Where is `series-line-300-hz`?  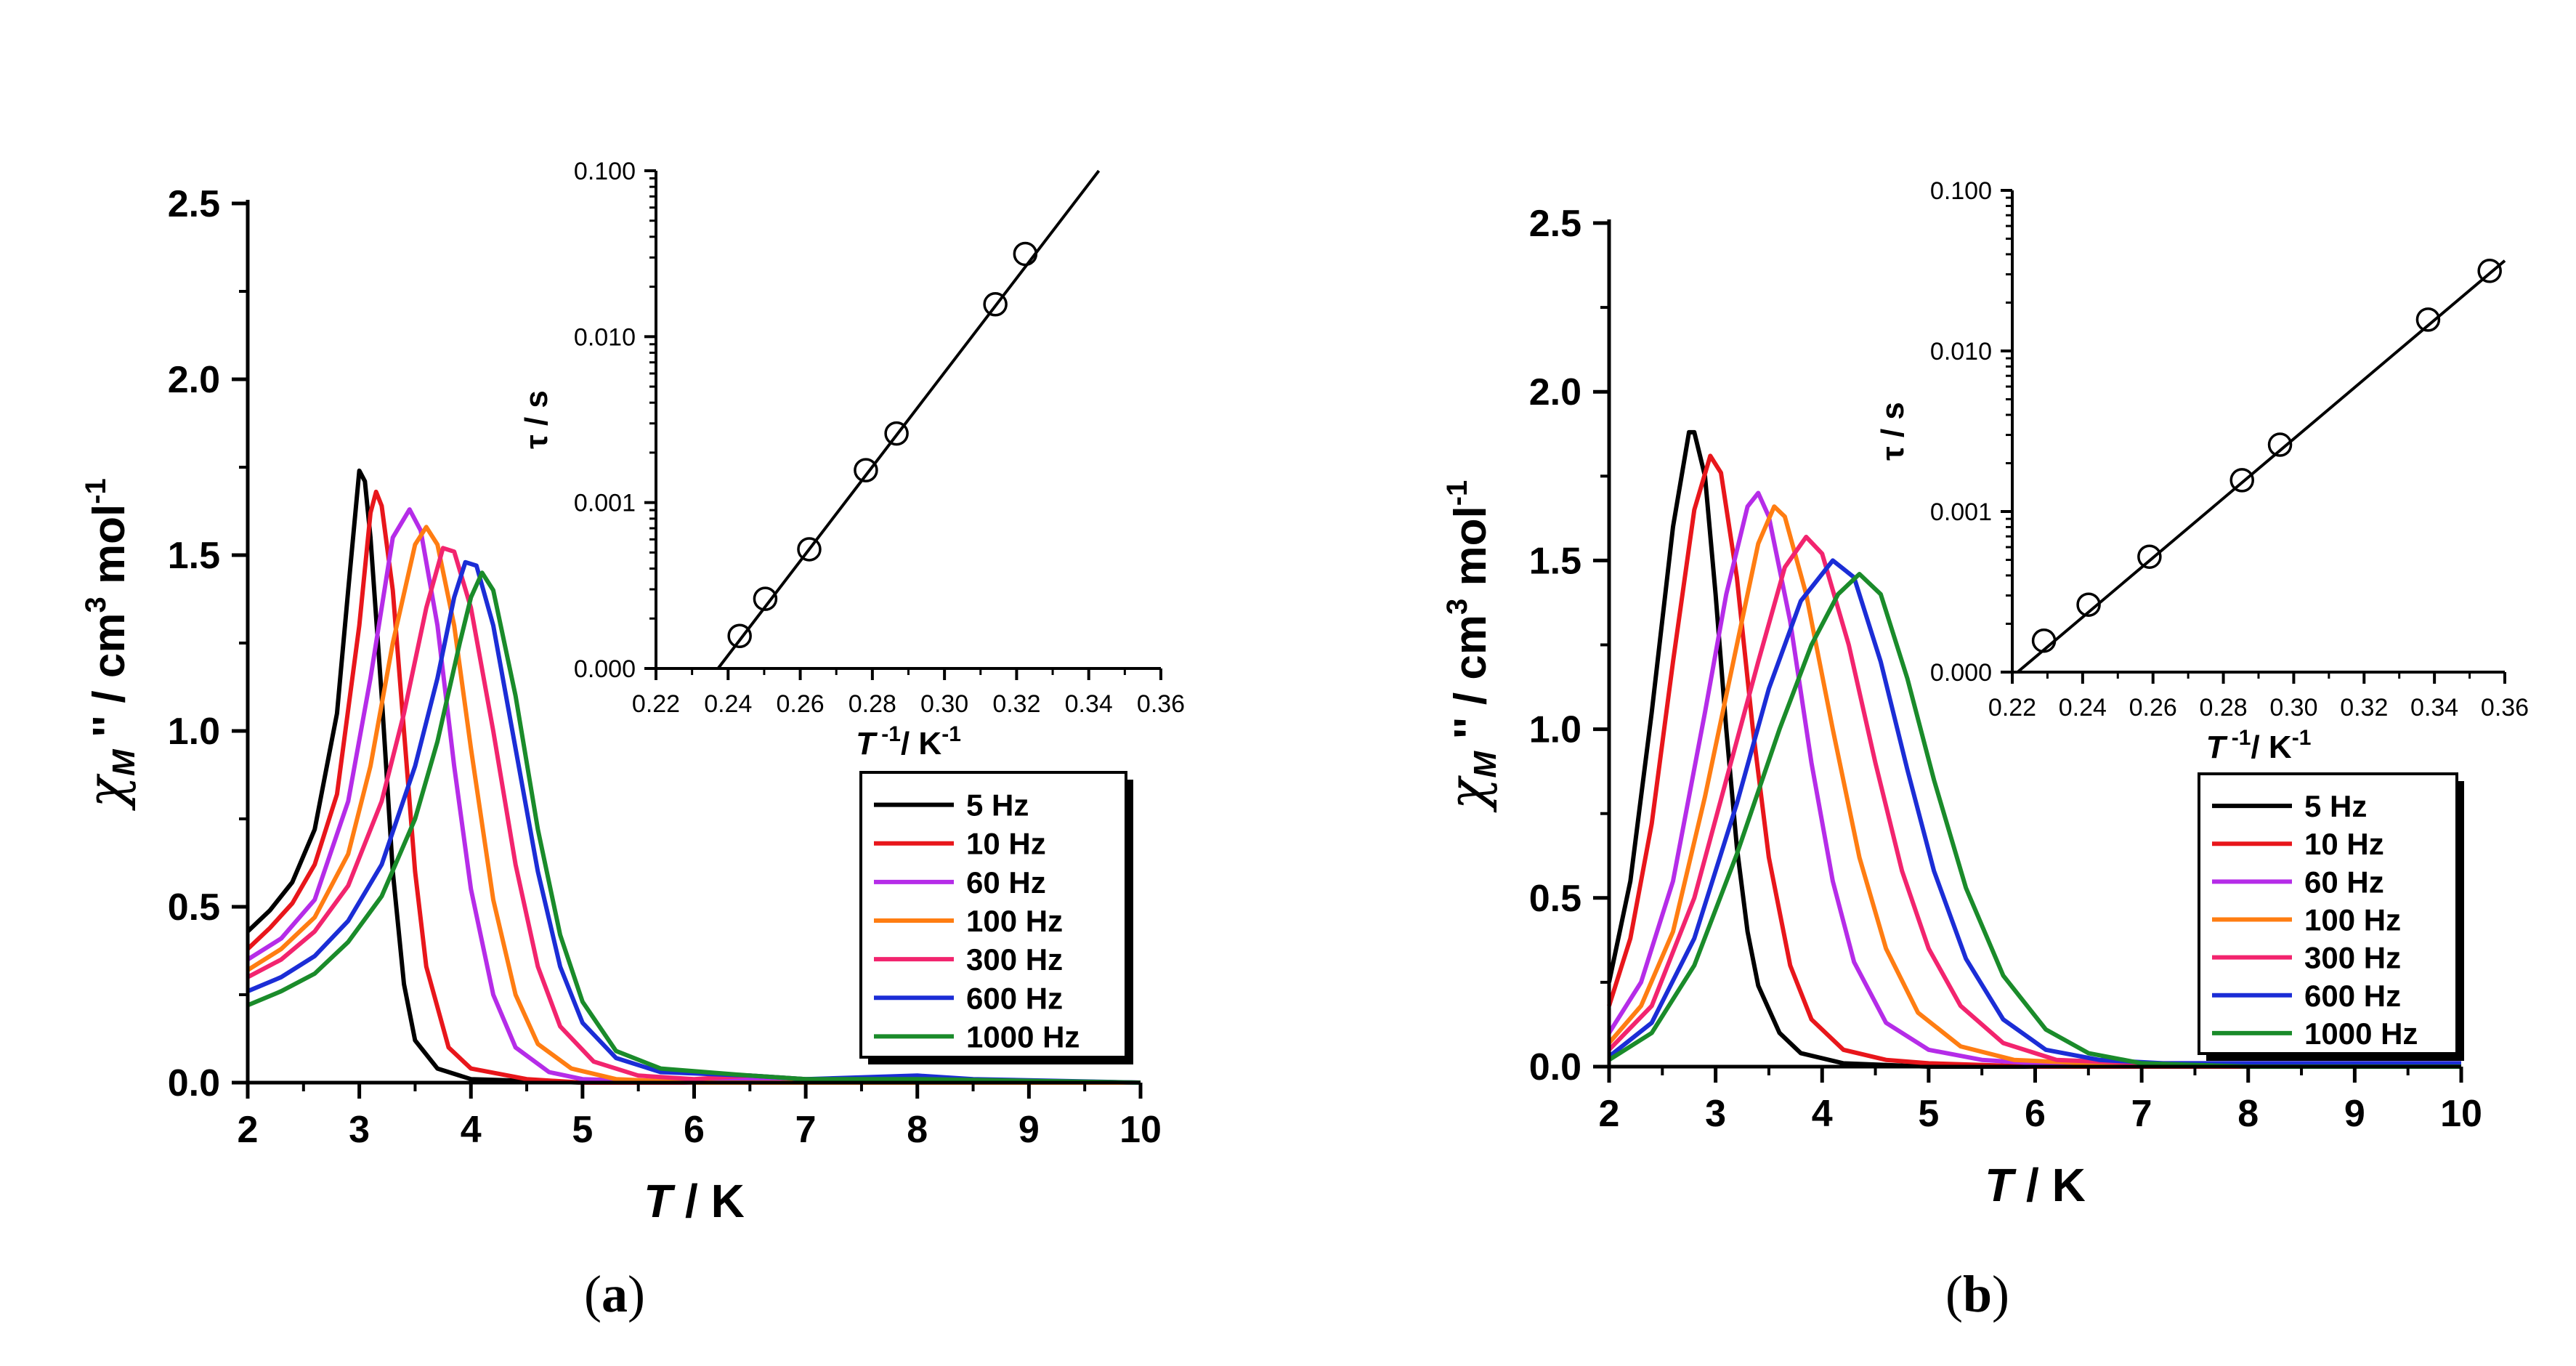
series-line-300-hz is located at coordinates (2034, 800).